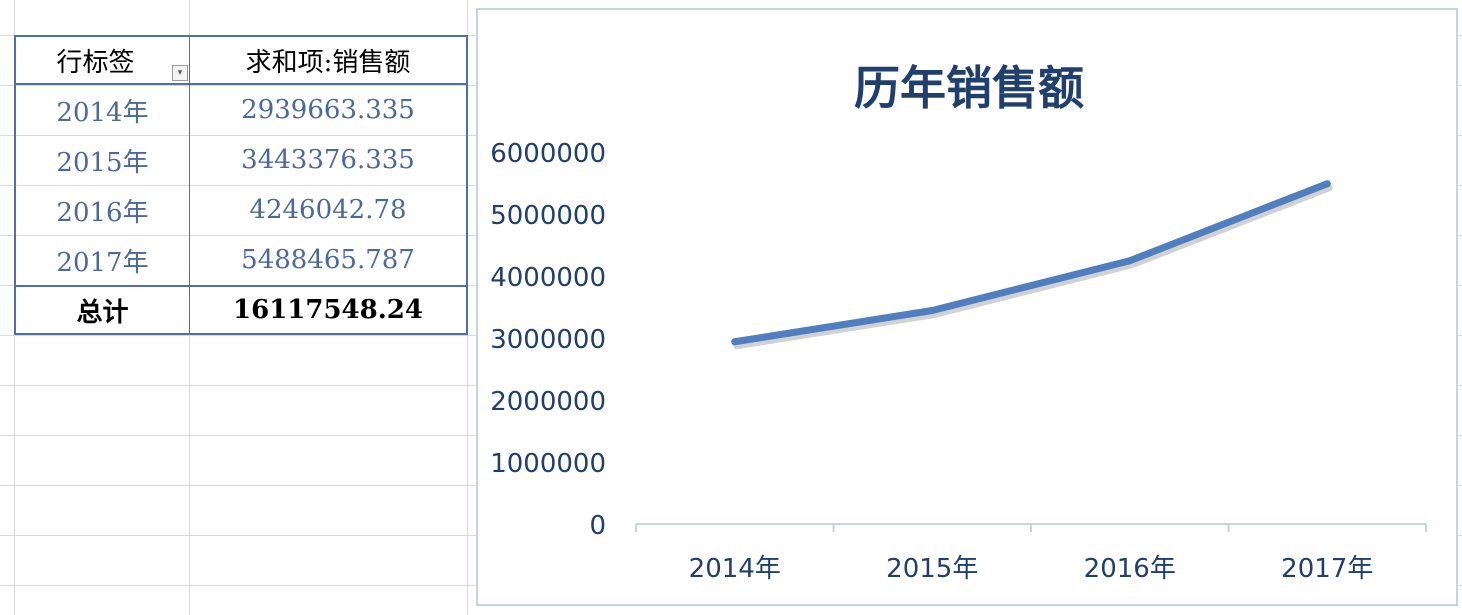 This screenshot has width=1462, height=615. I want to click on row-label-header: 行标签 ▾, so click(102, 60).